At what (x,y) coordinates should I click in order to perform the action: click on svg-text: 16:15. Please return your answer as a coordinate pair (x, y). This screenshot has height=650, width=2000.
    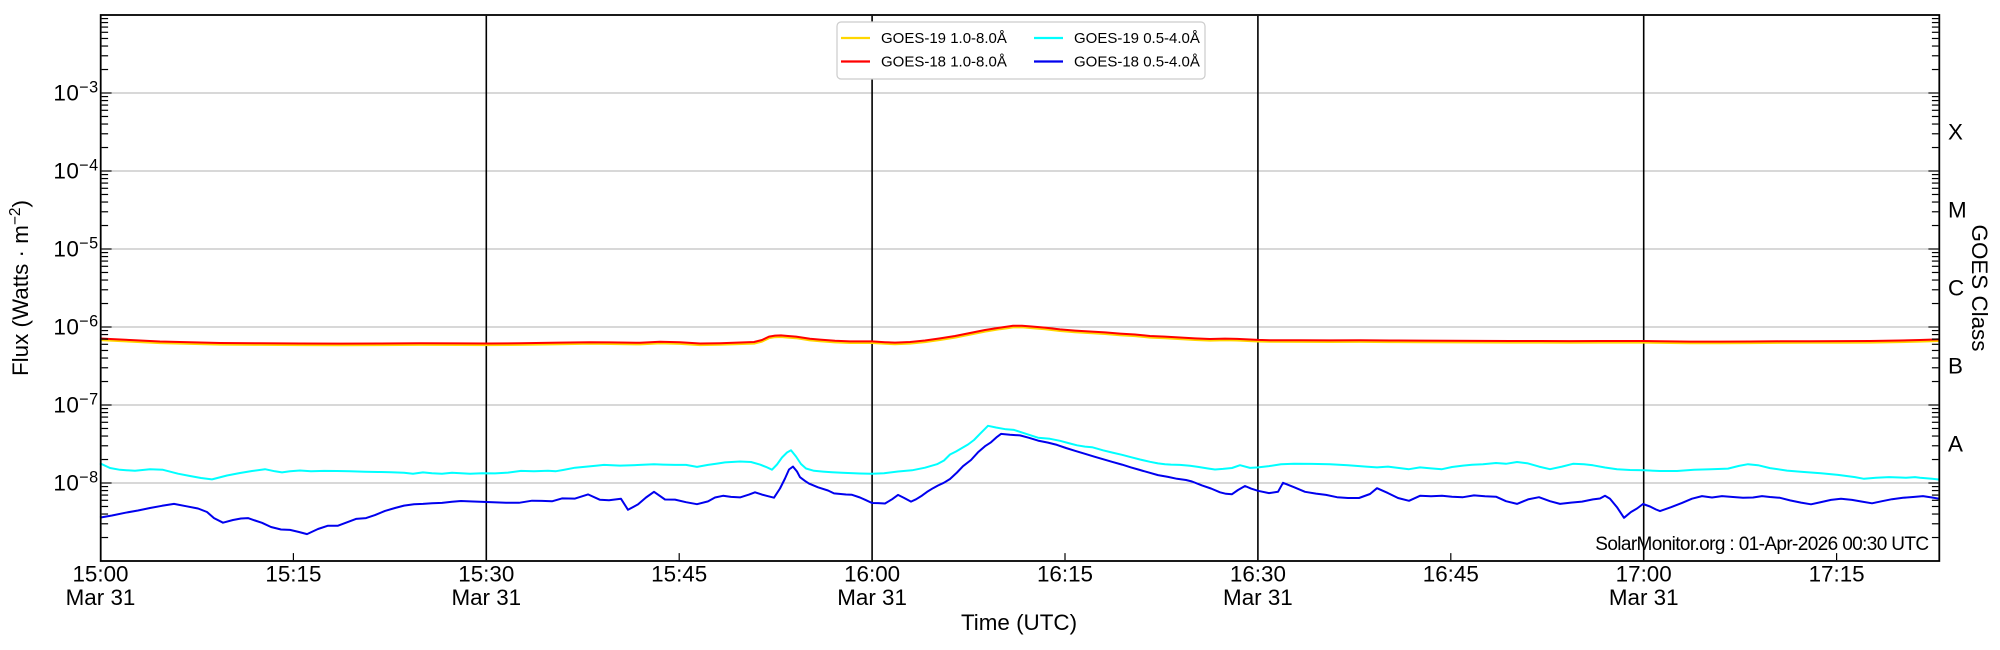
    Looking at the image, I should click on (1065, 574).